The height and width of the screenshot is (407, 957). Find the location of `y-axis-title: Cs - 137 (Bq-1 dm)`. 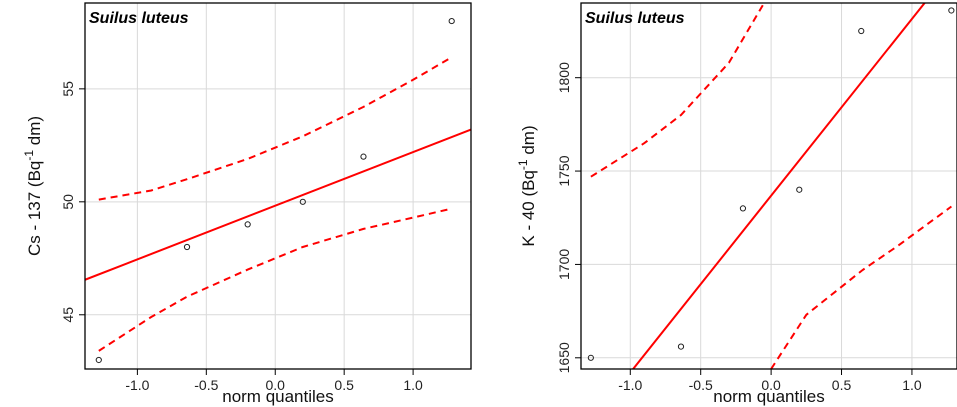

y-axis-title: Cs - 137 (Bq-1 dm) is located at coordinates (33, 186).